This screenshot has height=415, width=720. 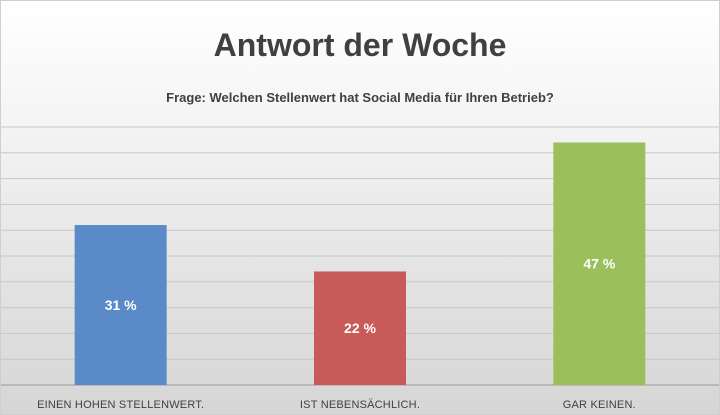 I want to click on data-label: 47 %, so click(x=599, y=264).